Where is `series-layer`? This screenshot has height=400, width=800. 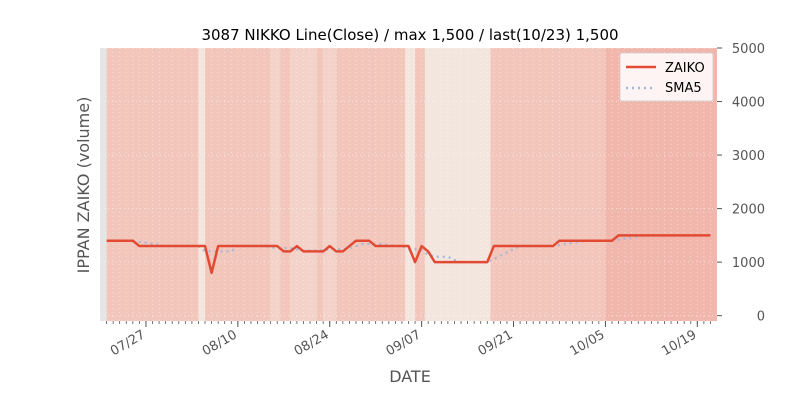 series-layer is located at coordinates (408, 254).